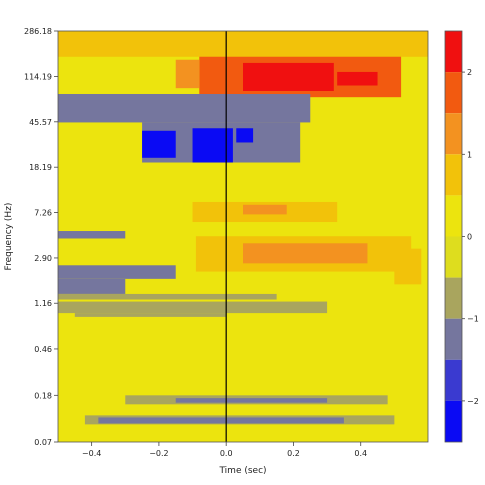 The width and height of the screenshot is (485, 485). I want to click on colorbar-tick-label: 1, so click(469, 154).